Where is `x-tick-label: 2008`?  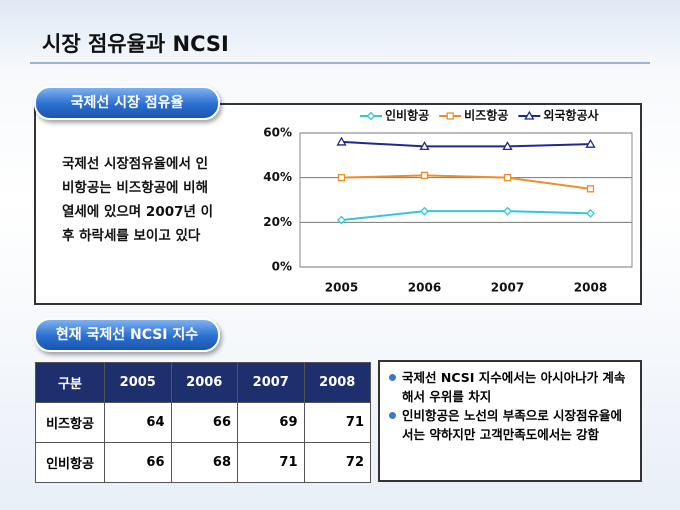
x-tick-label: 2008 is located at coordinates (590, 288).